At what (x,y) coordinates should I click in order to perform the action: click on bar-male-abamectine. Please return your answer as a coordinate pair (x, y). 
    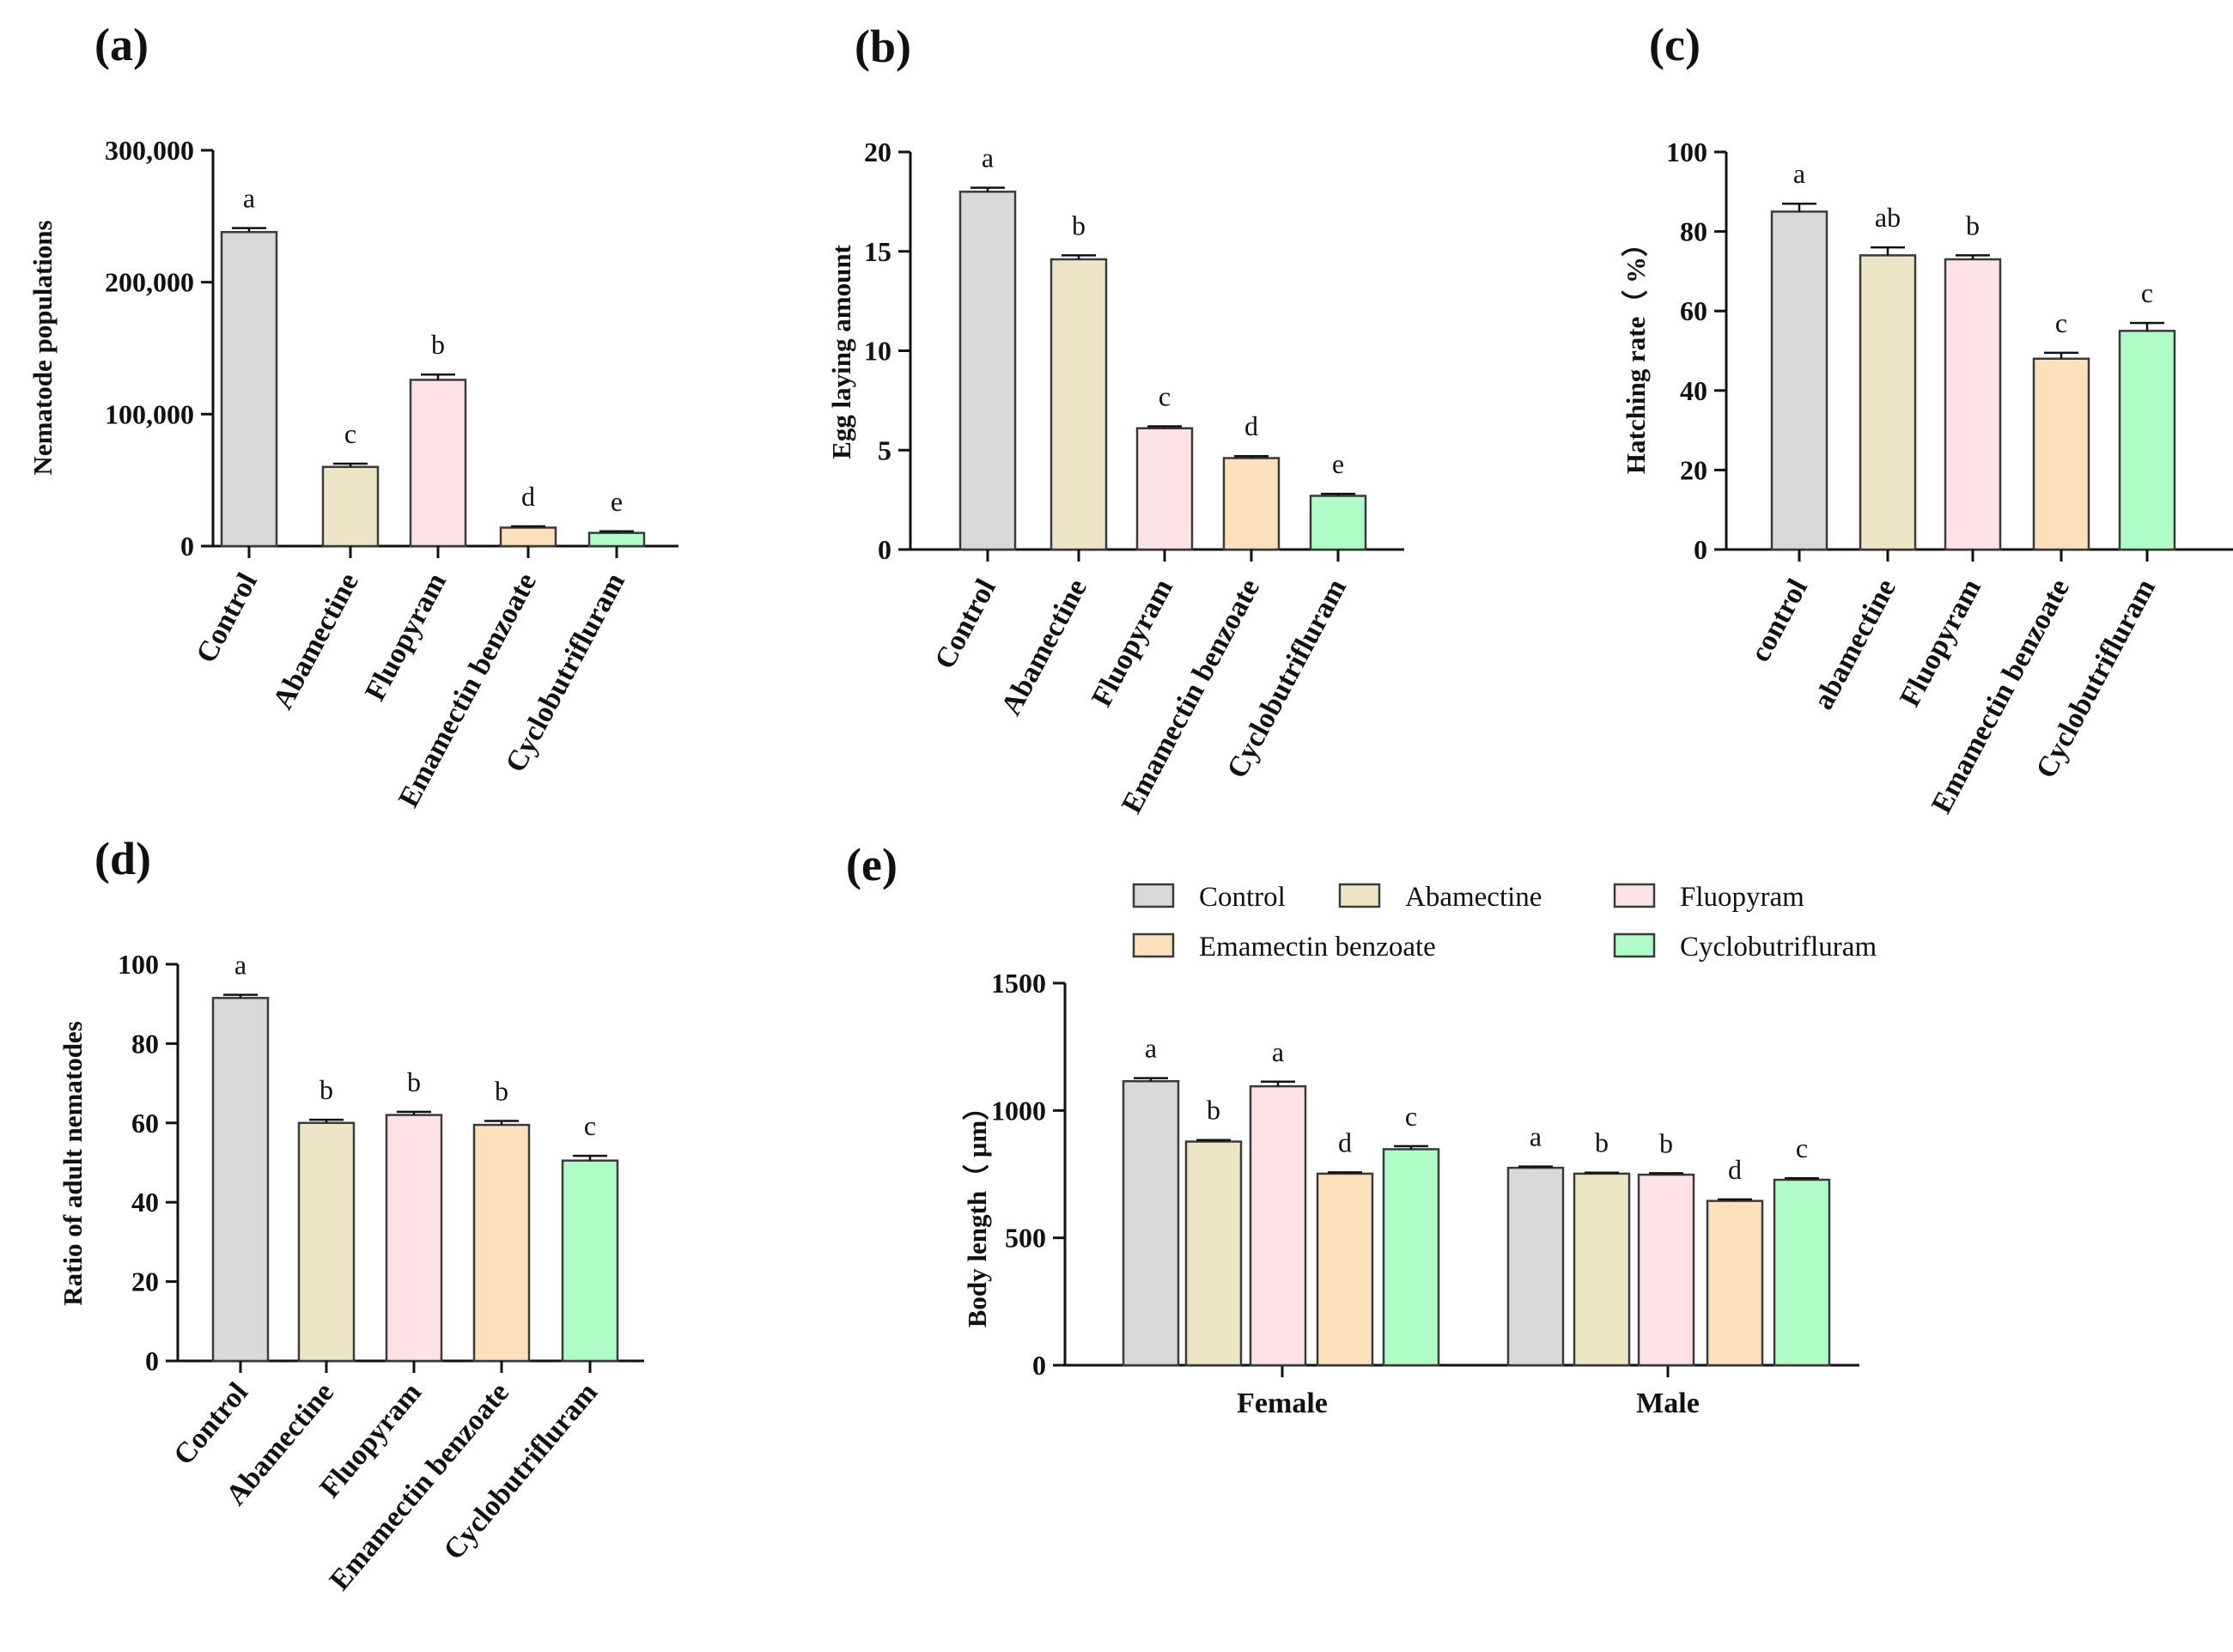
    Looking at the image, I should click on (1602, 1269).